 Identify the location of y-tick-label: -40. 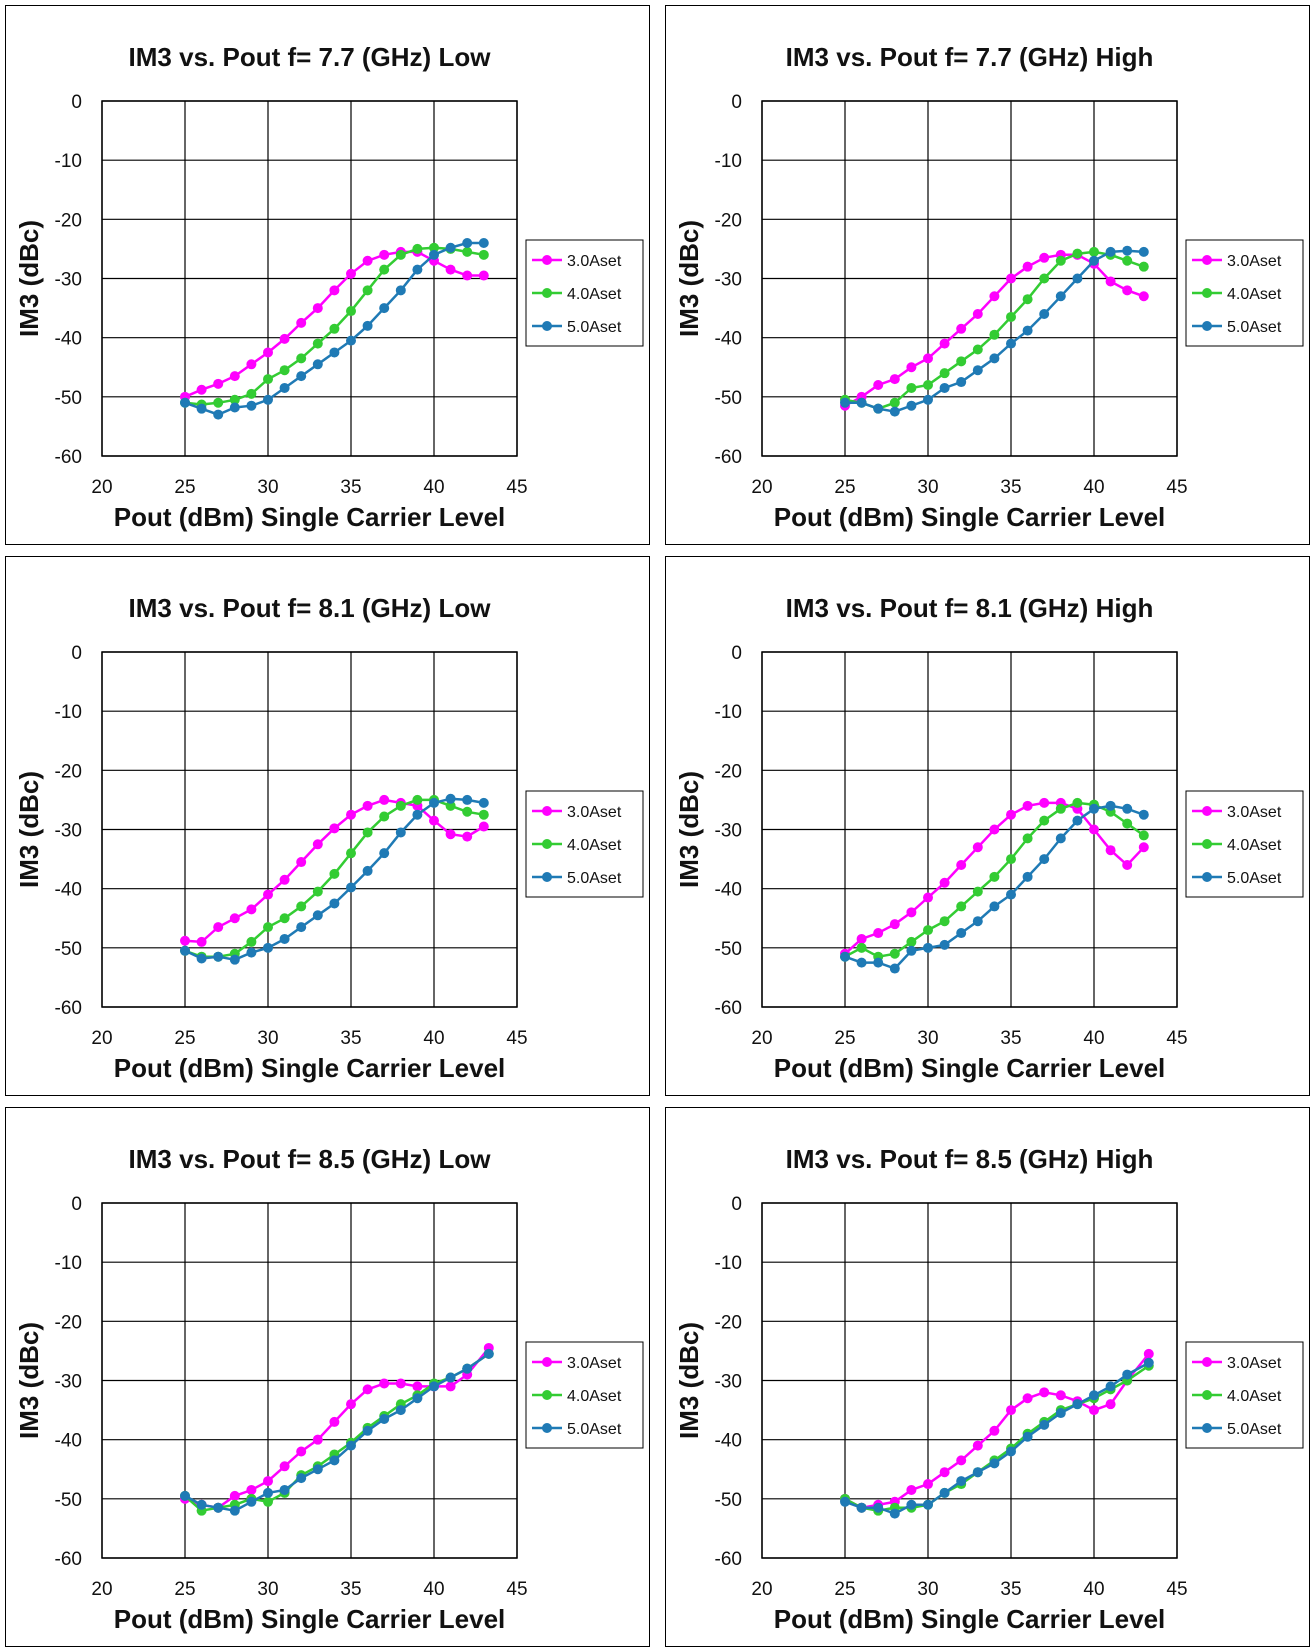
(68, 339).